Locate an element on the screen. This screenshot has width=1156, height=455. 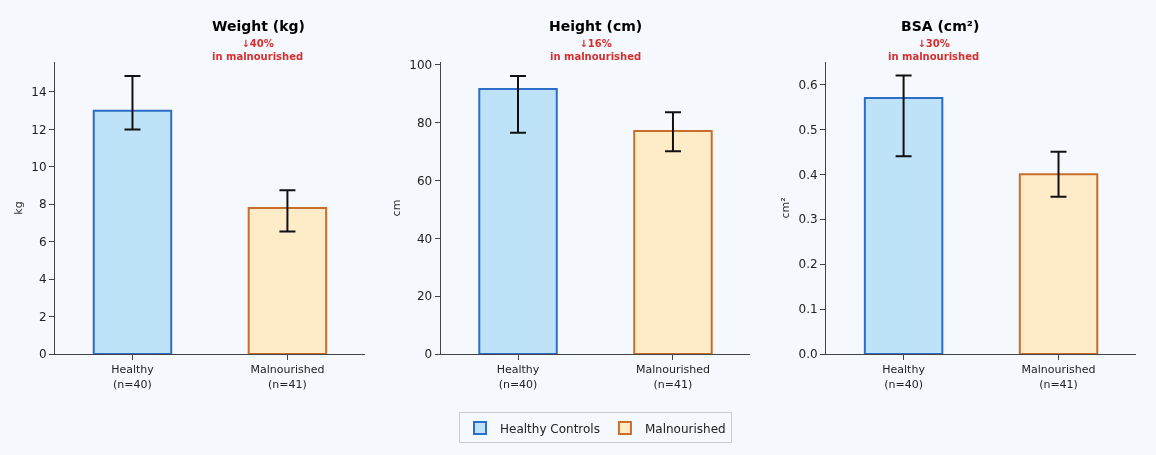
y-tick-label: 12 is located at coordinates (39, 129).